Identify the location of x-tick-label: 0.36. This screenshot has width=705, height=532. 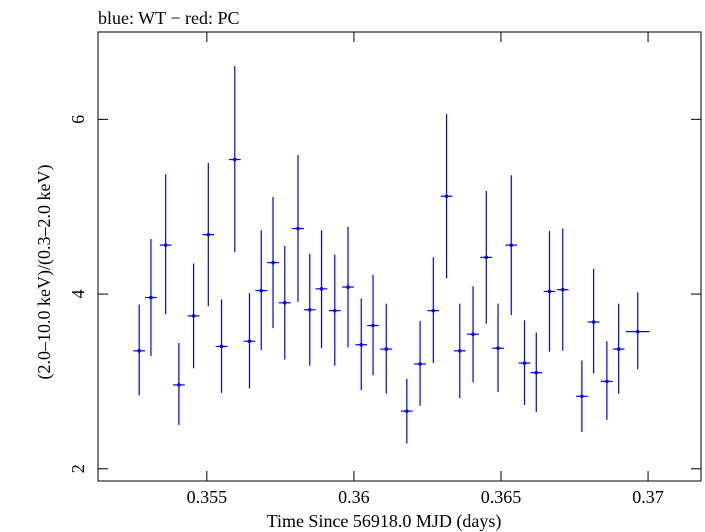
(354, 497).